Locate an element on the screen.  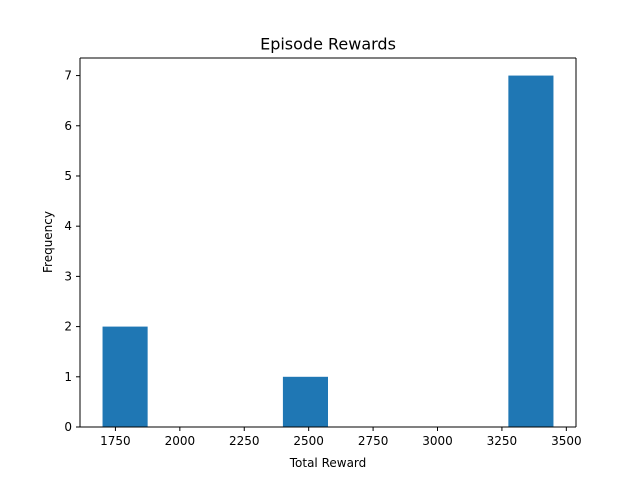
x-tick-label: 3250 is located at coordinates (502, 441).